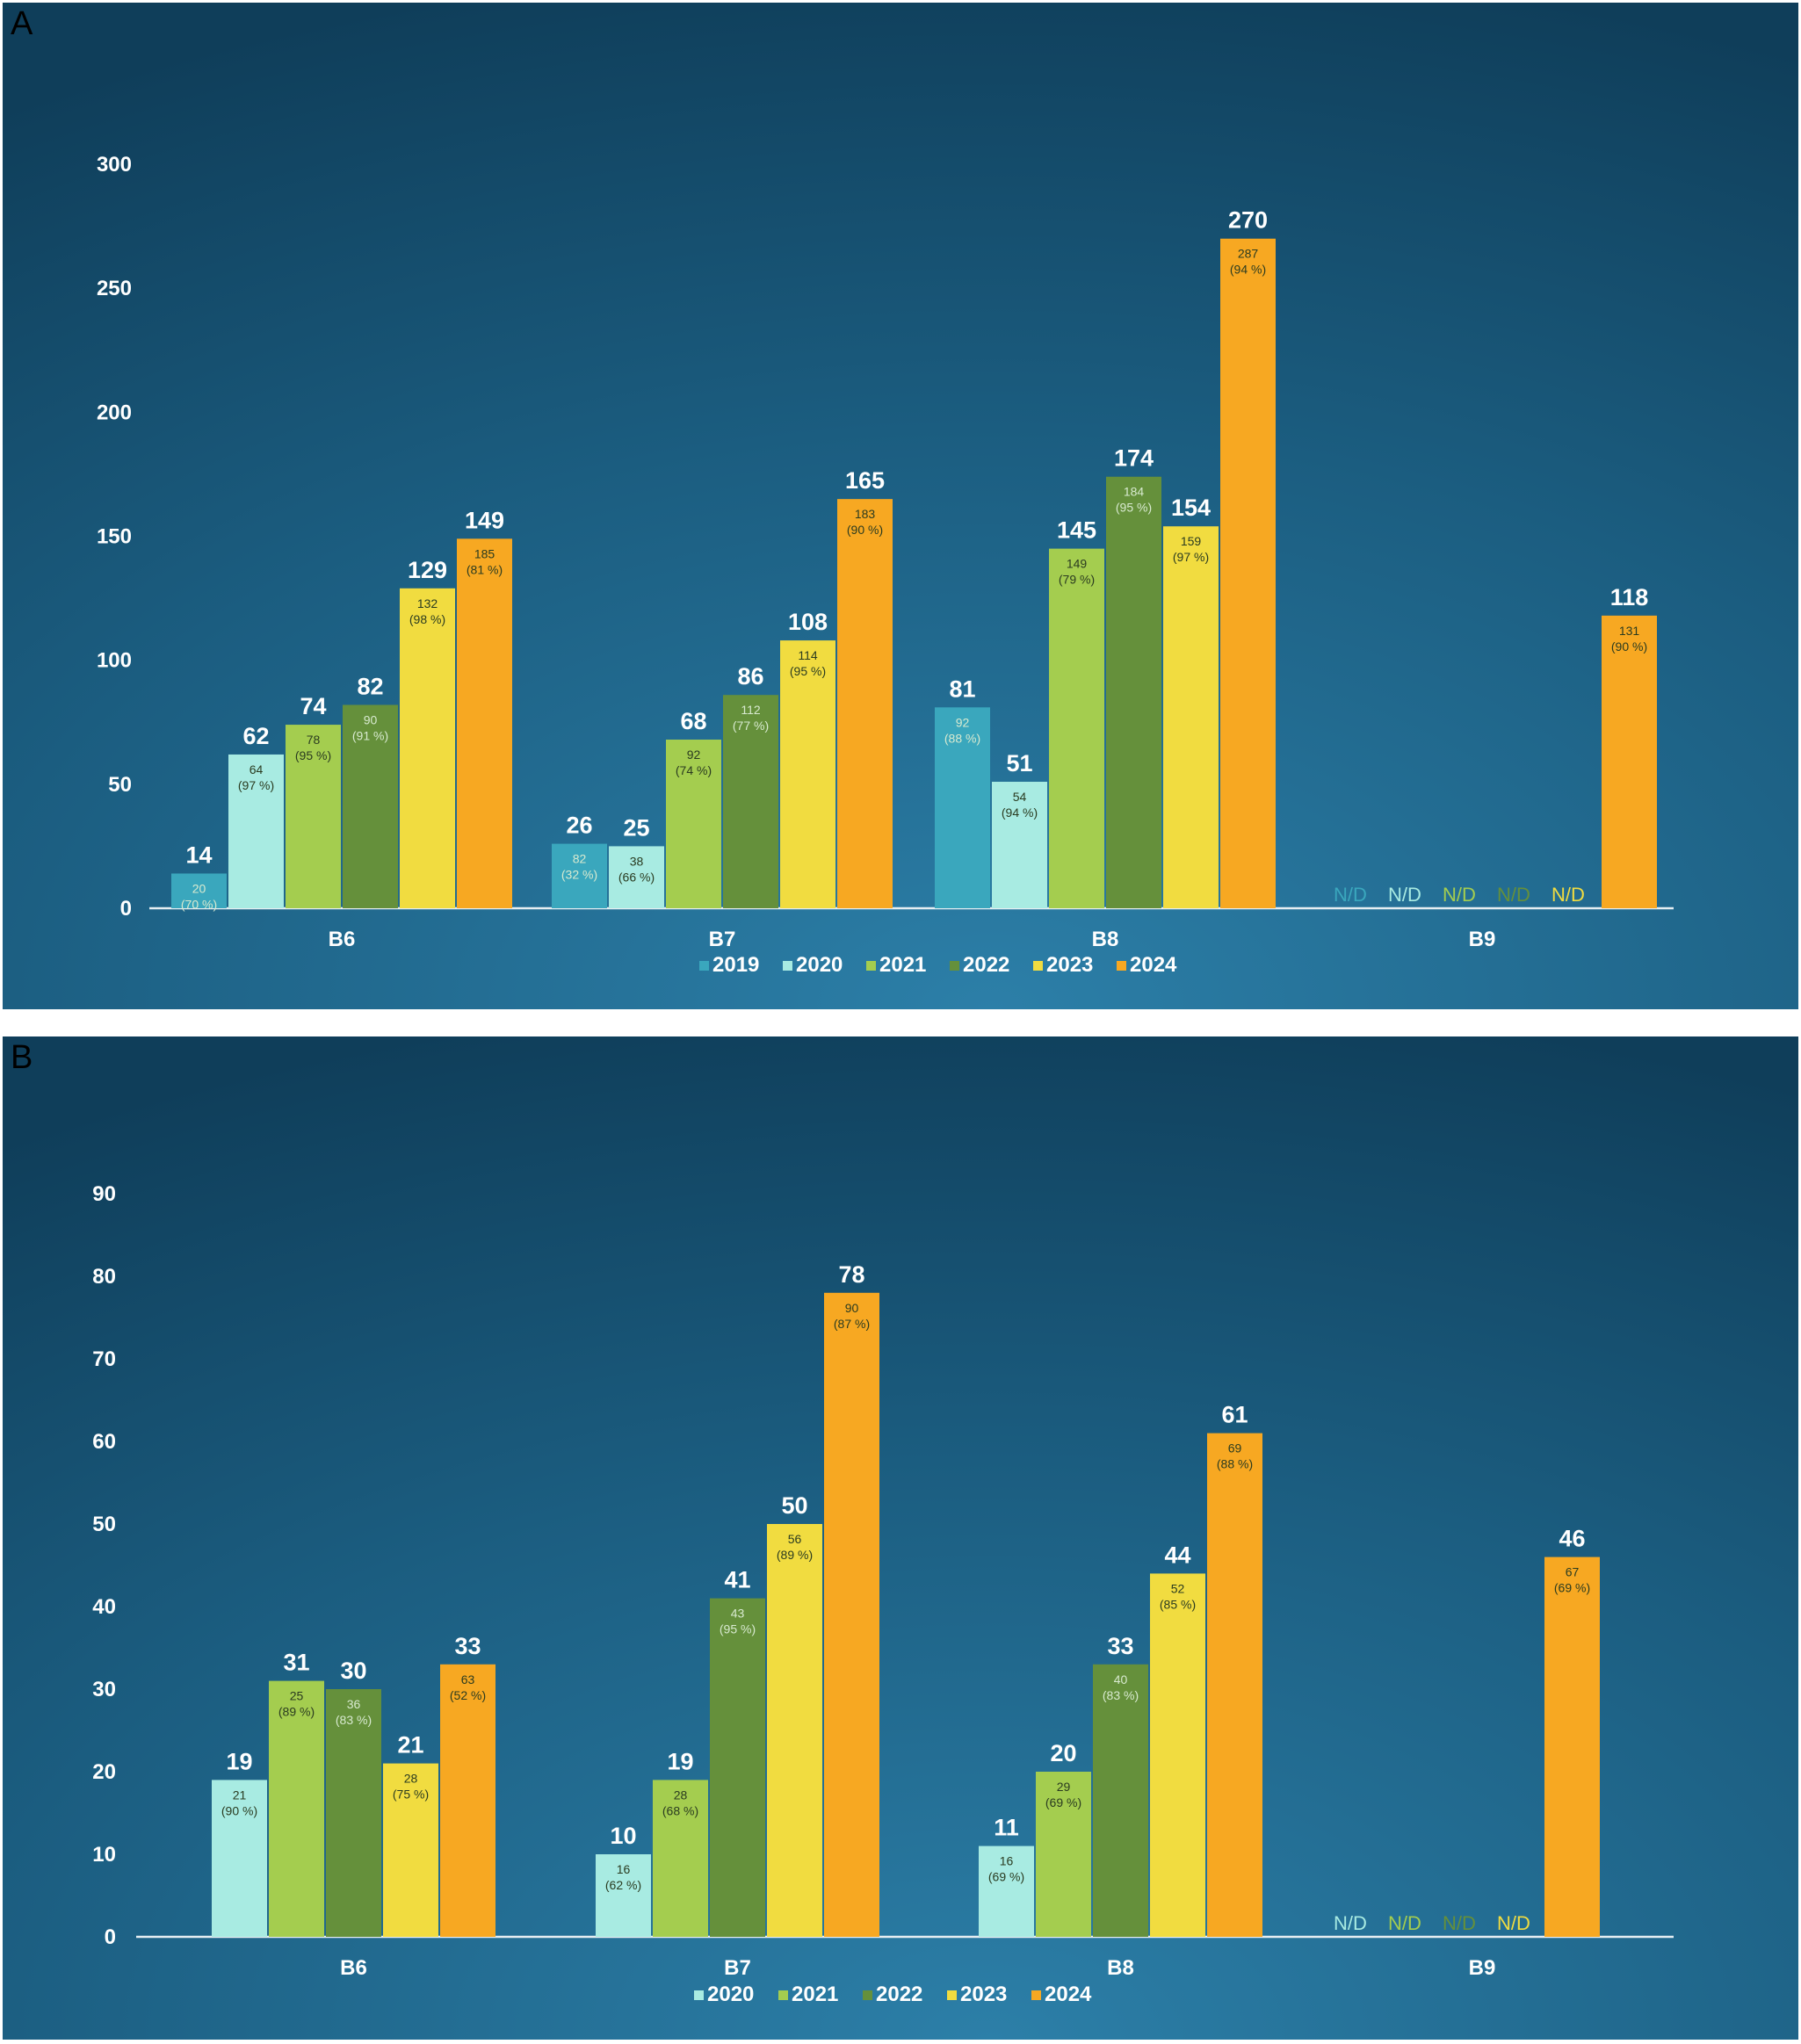  Describe the element at coordinates (104, 1359) in the screenshot. I see `y-tick-label: 70` at that location.